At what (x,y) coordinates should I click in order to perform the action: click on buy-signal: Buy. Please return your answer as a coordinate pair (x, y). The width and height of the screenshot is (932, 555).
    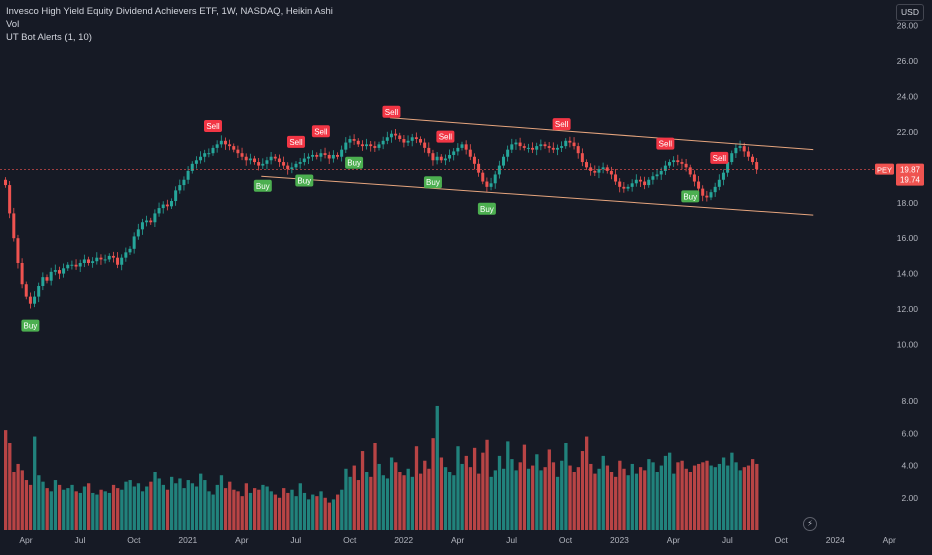
    Looking at the image, I should click on (354, 162).